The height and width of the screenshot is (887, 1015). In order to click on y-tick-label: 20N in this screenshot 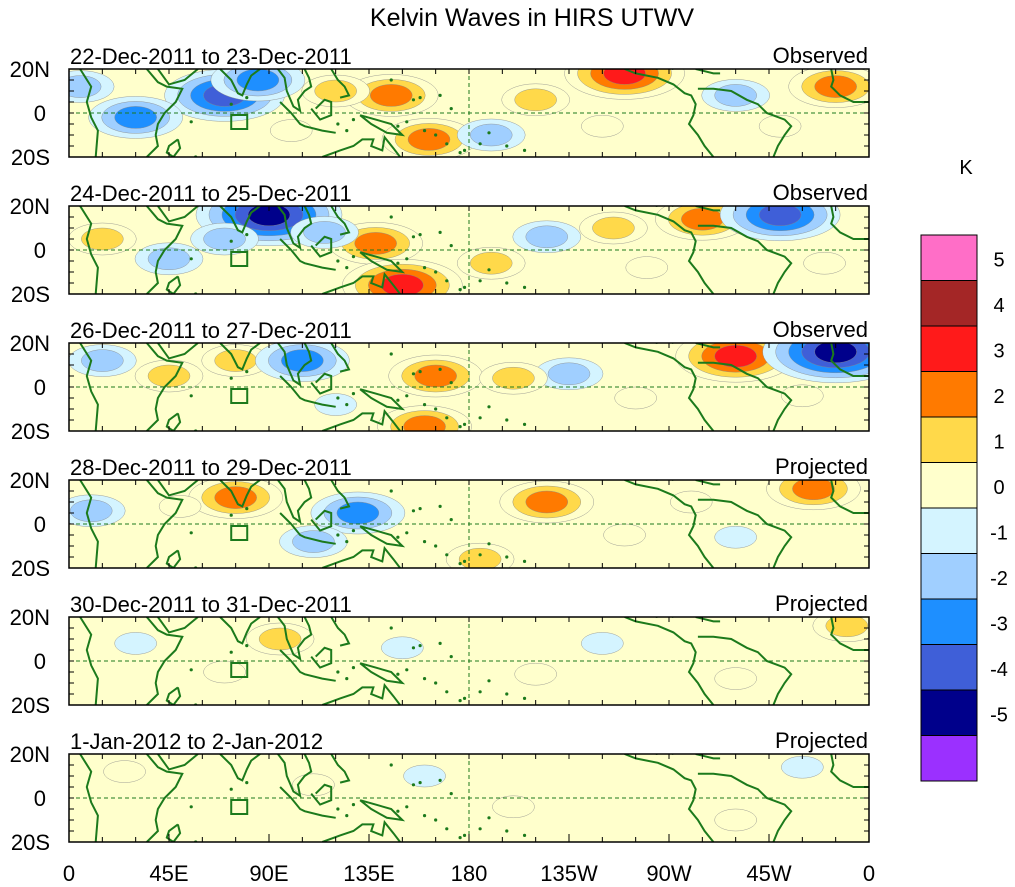, I will do `click(30, 69)`.